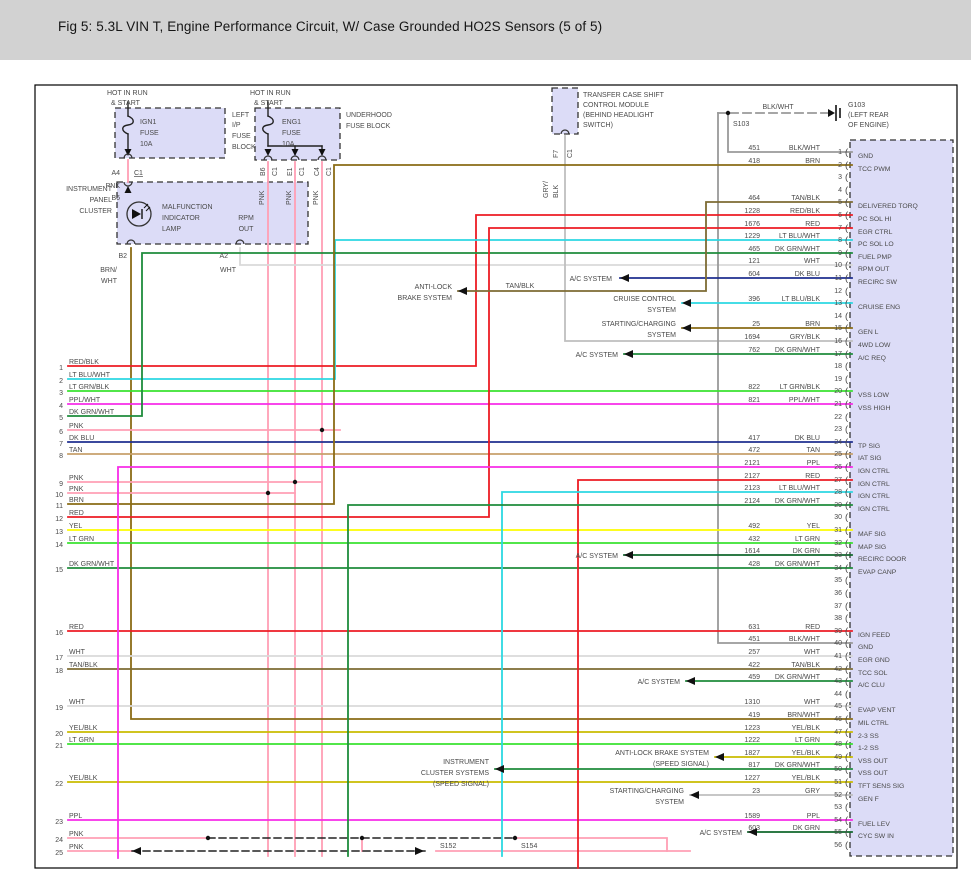 The image size is (971, 869). What do you see at coordinates (752, 236) in the screenshot?
I see `wire-number: 1229` at bounding box center [752, 236].